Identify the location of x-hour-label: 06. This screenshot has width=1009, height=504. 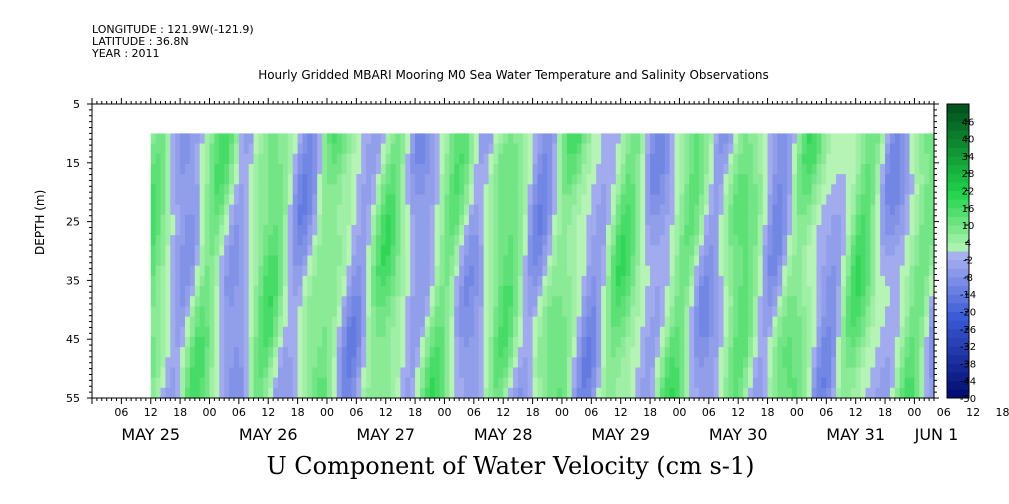
(826, 412).